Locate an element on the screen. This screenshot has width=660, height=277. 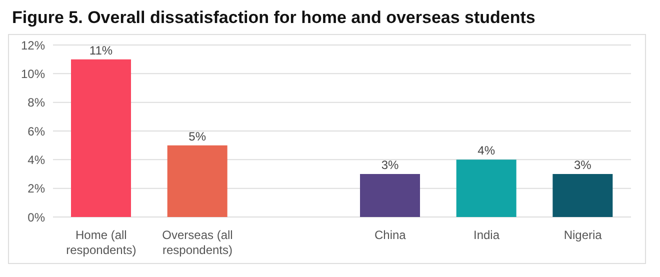
x-tick-label: China is located at coordinates (390, 235).